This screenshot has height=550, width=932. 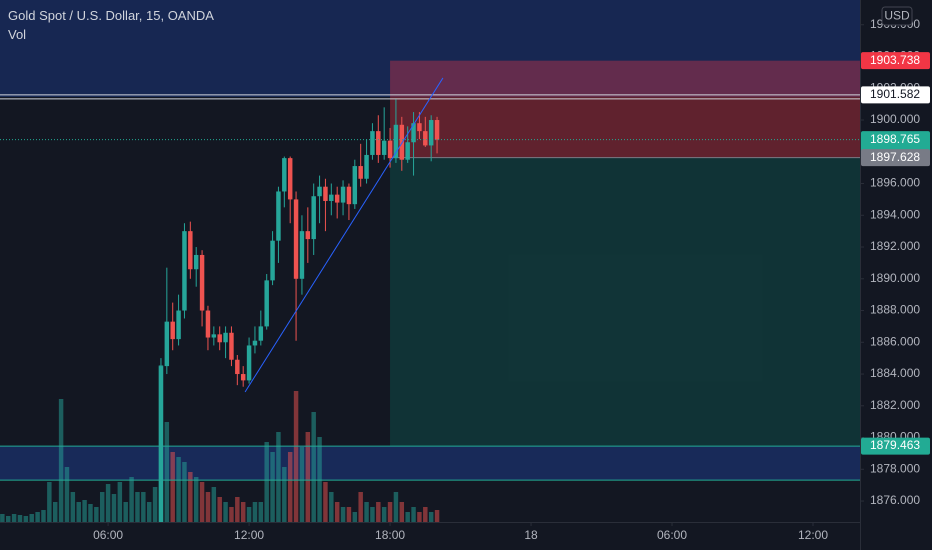 What do you see at coordinates (344, 235) in the screenshot?
I see `trend-line` at bounding box center [344, 235].